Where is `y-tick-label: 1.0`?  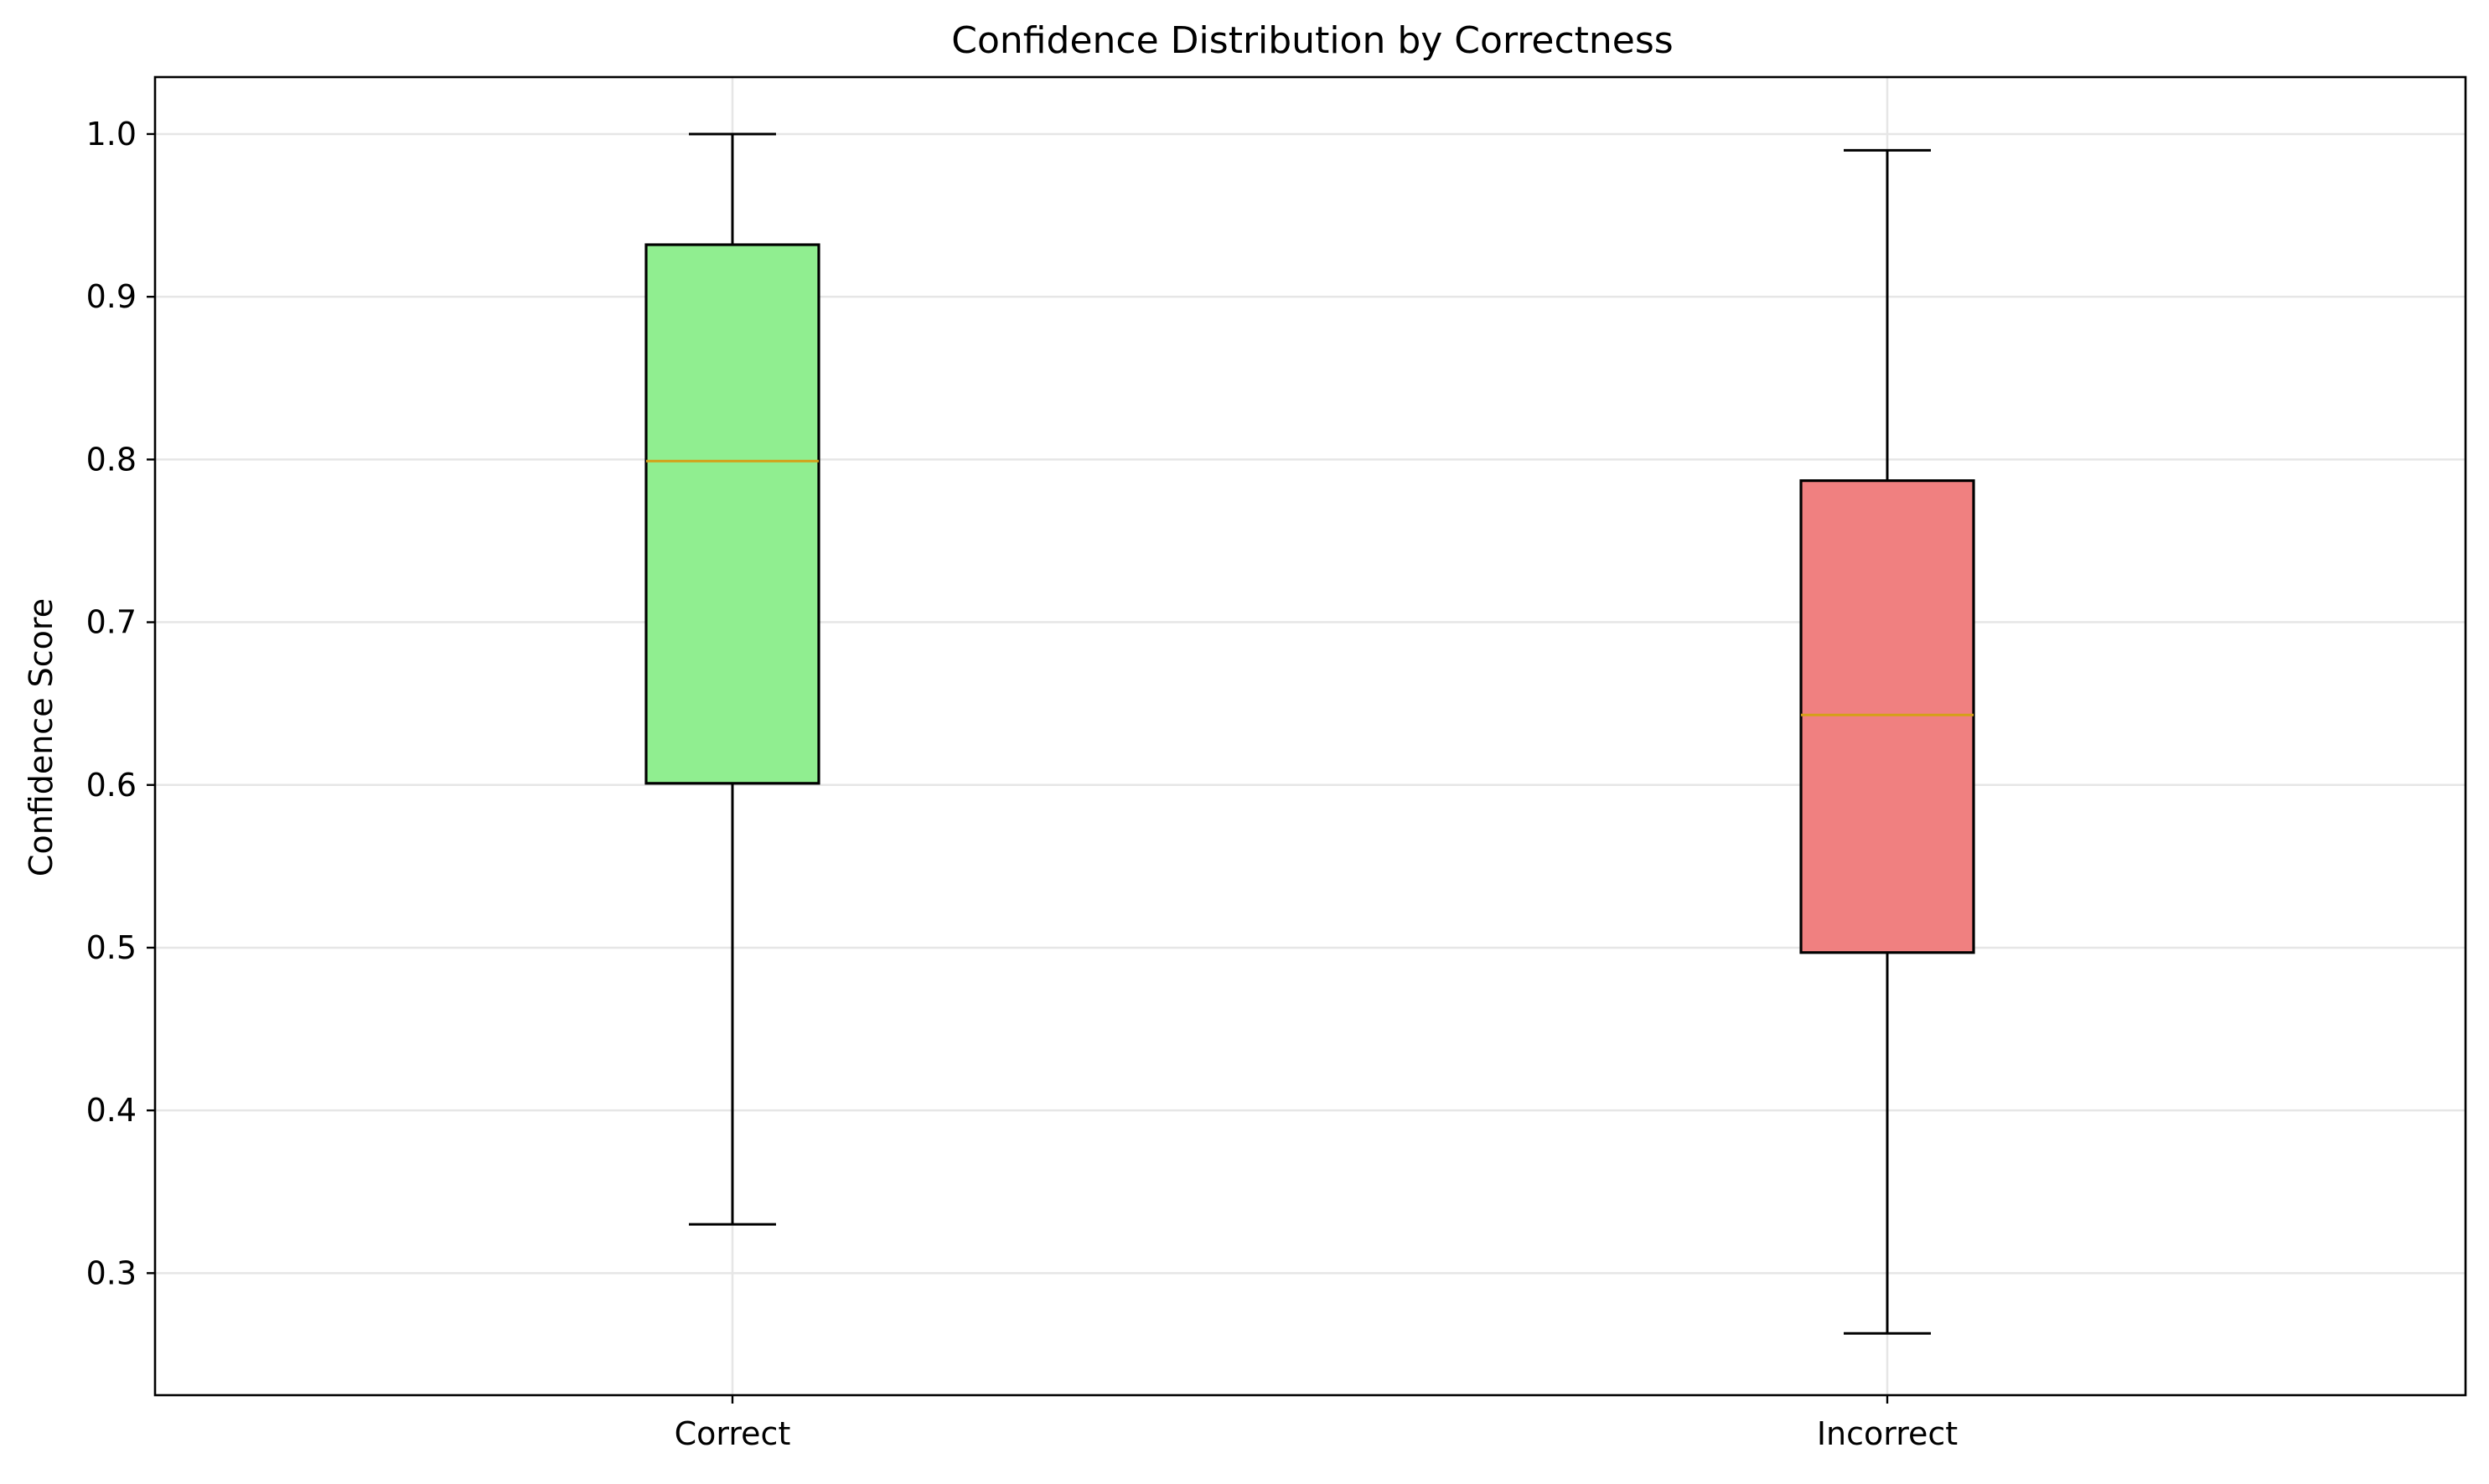 y-tick-label: 1.0 is located at coordinates (112, 134).